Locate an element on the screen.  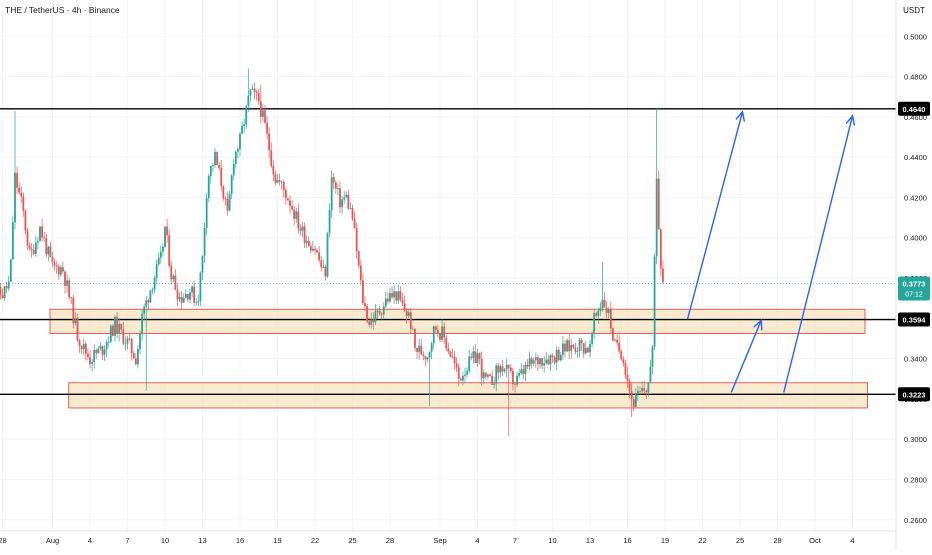
x-tick-label: 7 is located at coordinates (127, 540).